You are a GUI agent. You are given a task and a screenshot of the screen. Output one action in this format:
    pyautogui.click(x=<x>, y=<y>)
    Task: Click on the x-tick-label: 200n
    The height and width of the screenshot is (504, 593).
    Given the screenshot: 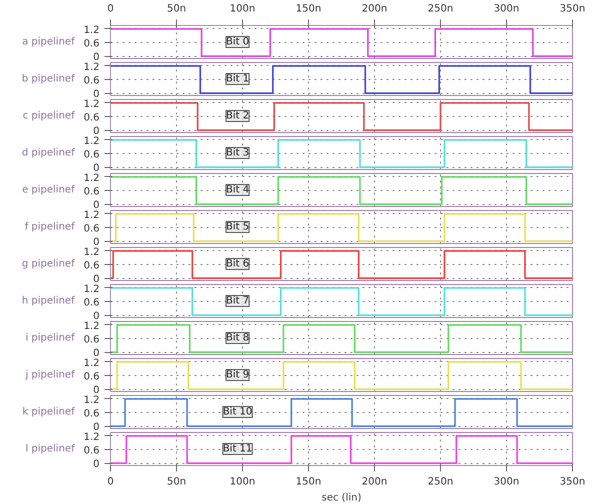 What is the action you would take?
    pyautogui.click(x=375, y=482)
    